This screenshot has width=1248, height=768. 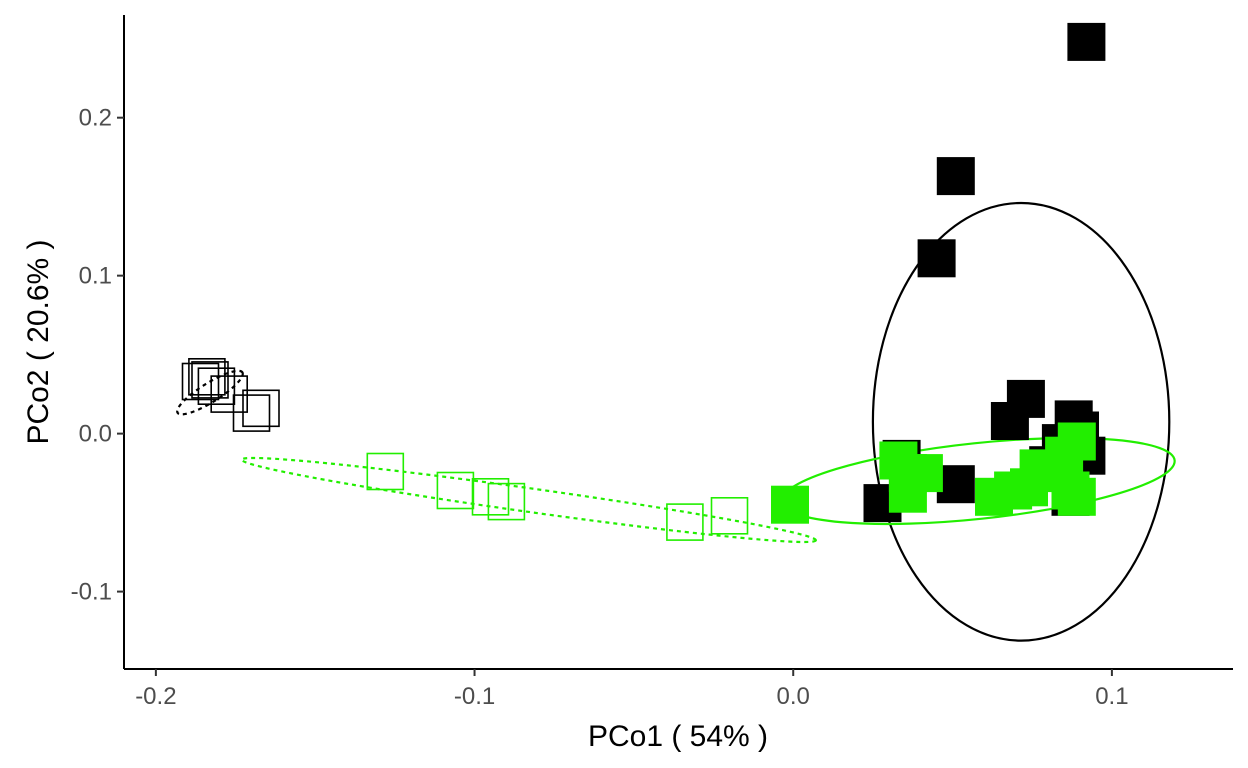 What do you see at coordinates (632, 689) in the screenshot?
I see `x-ticks: -0.2 -0.1 0.0 0.1` at bounding box center [632, 689].